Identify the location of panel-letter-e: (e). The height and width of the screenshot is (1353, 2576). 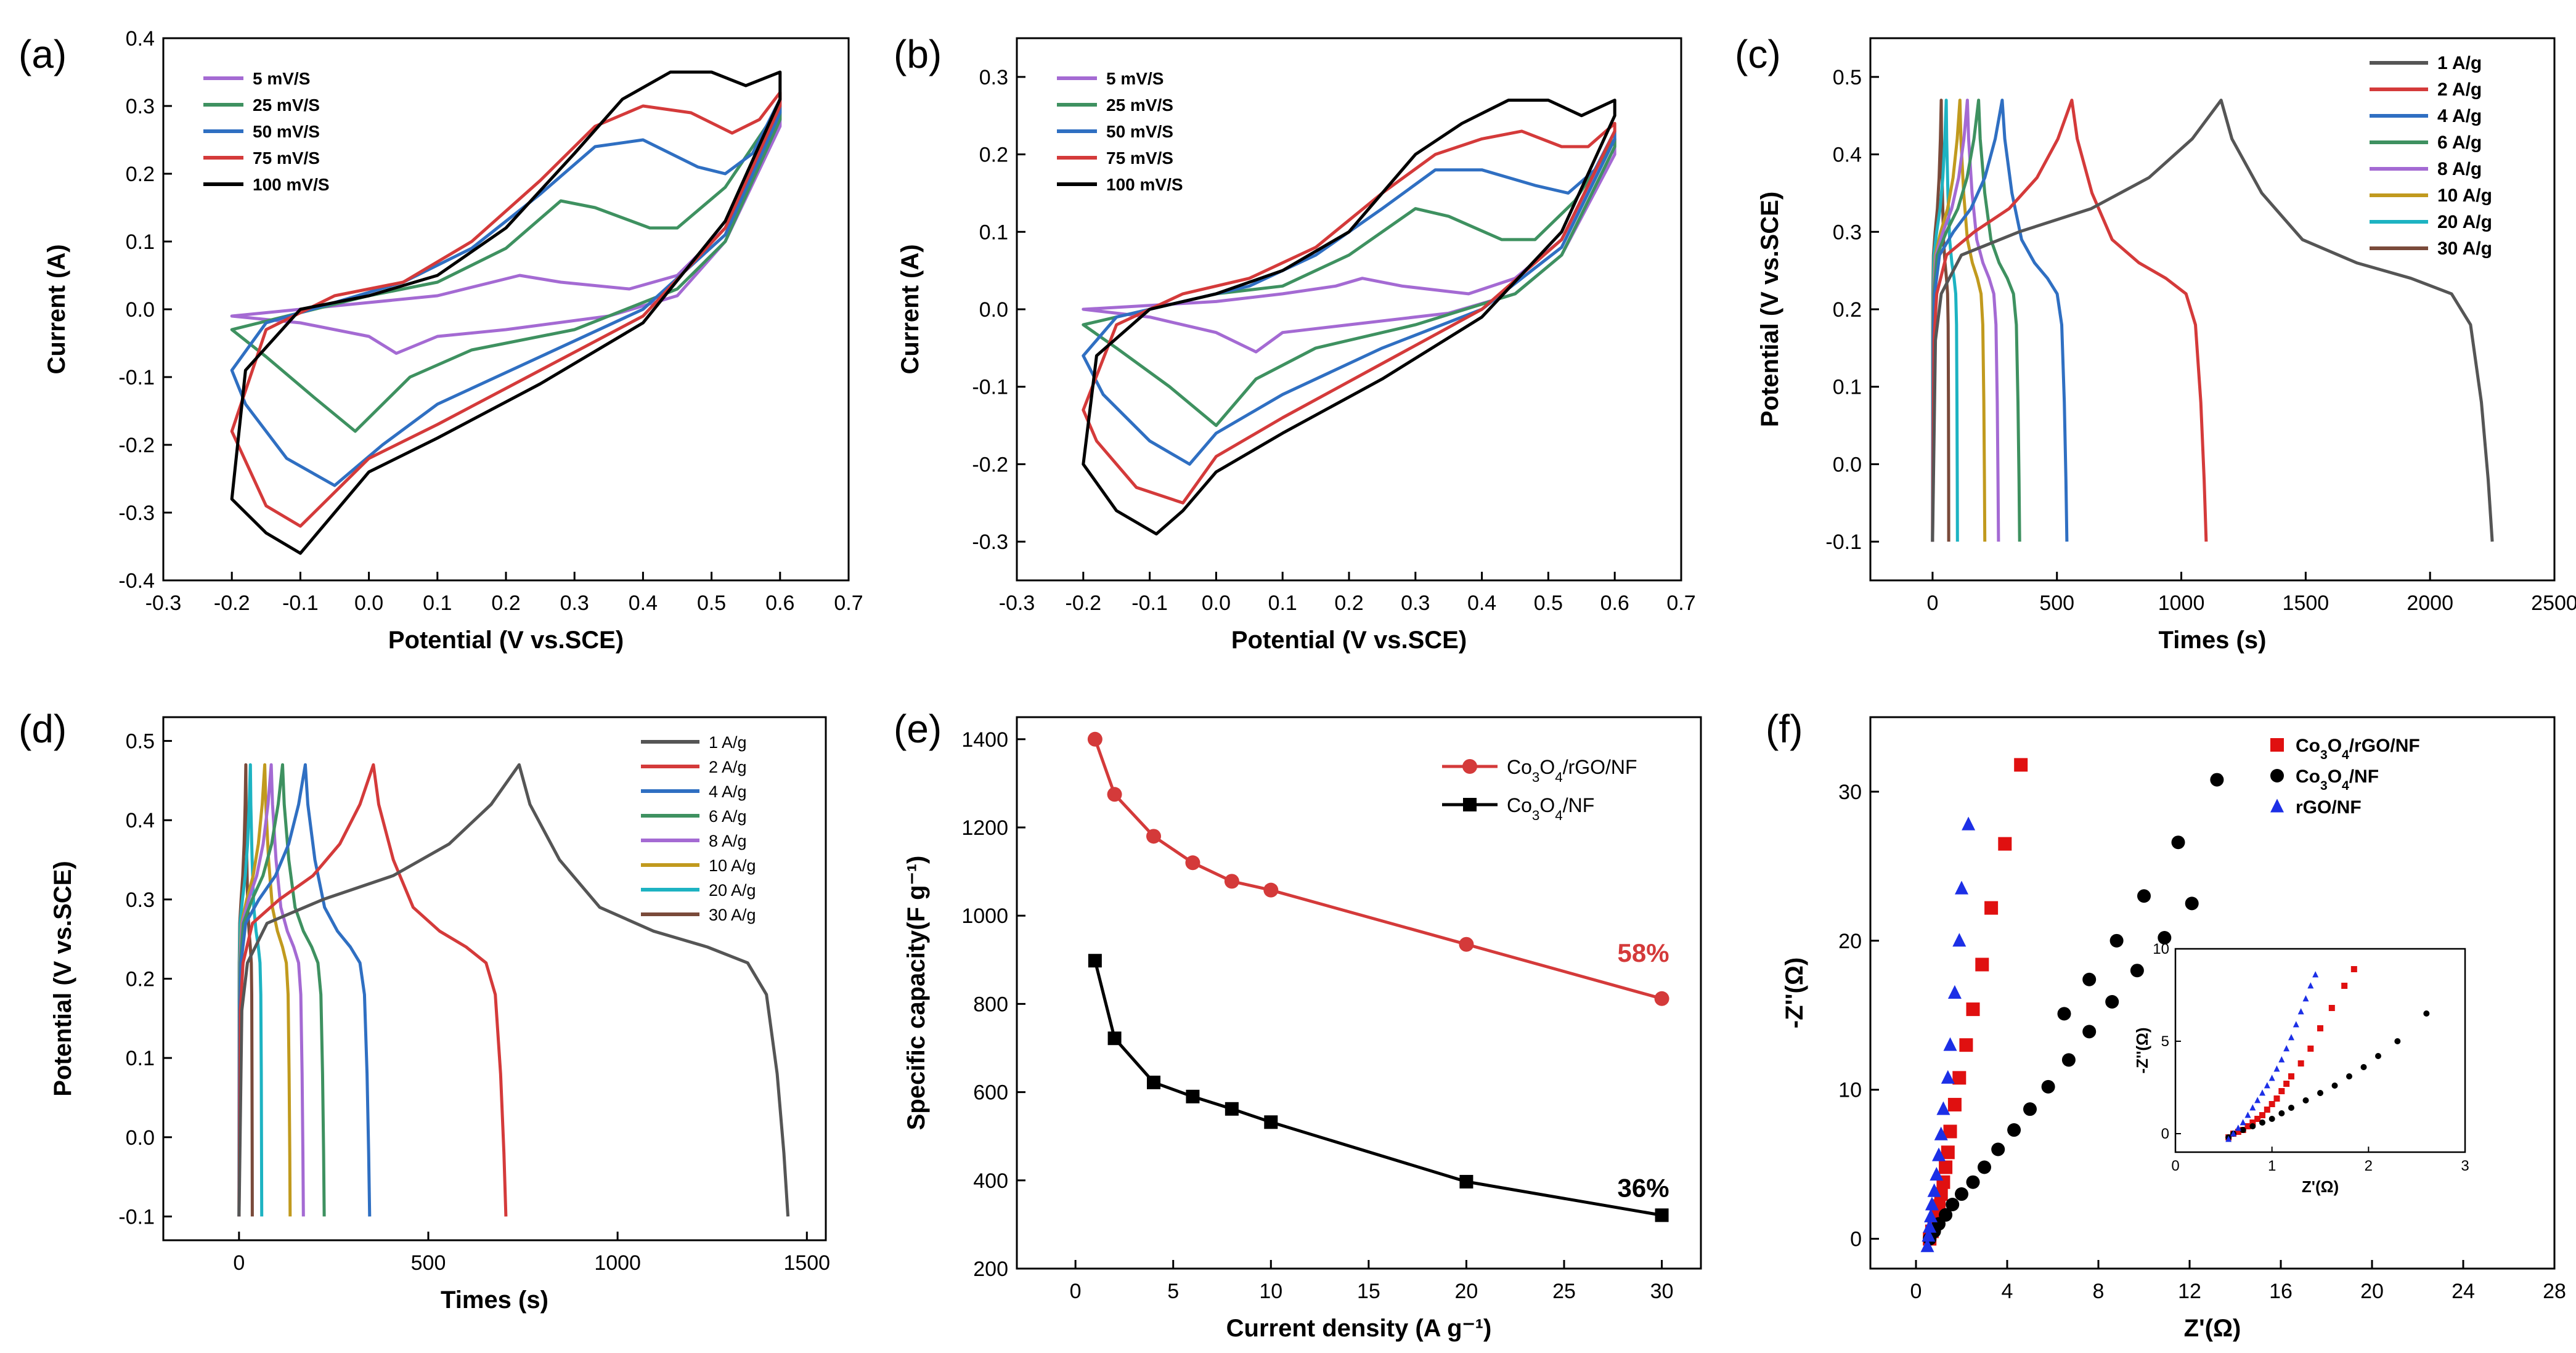
(918, 729).